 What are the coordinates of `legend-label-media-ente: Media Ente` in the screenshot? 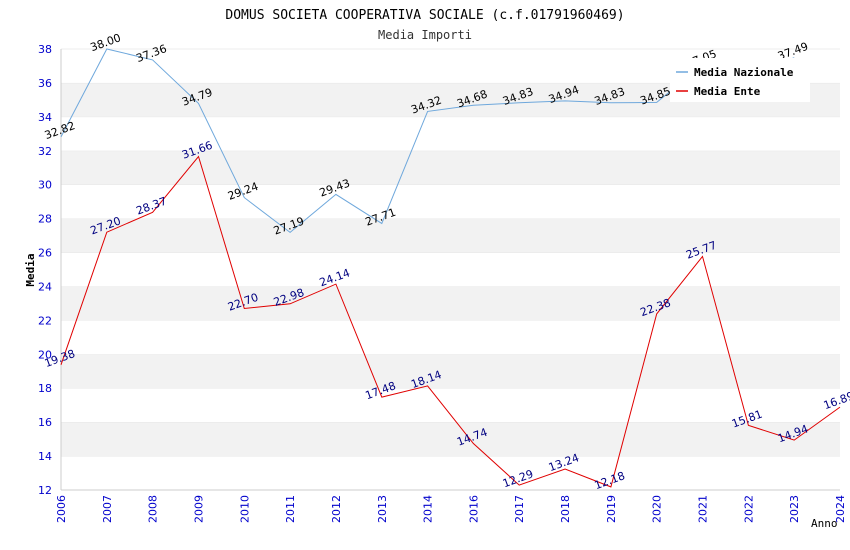 It's located at (727, 91).